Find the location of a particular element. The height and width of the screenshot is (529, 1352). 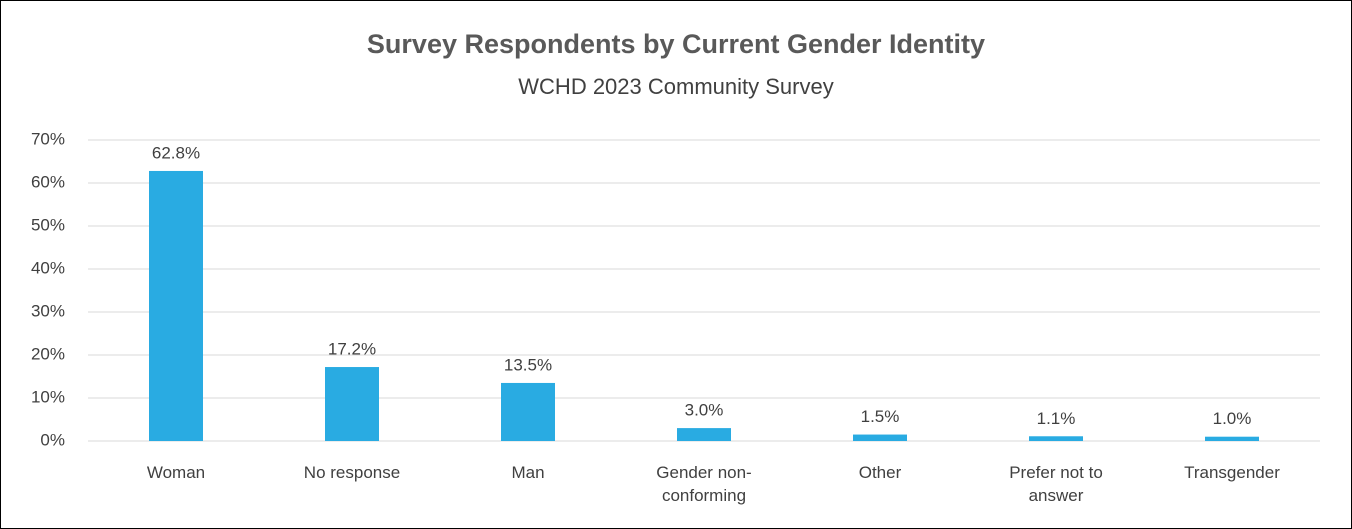

y-tick-label: 40% is located at coordinates (48, 267).